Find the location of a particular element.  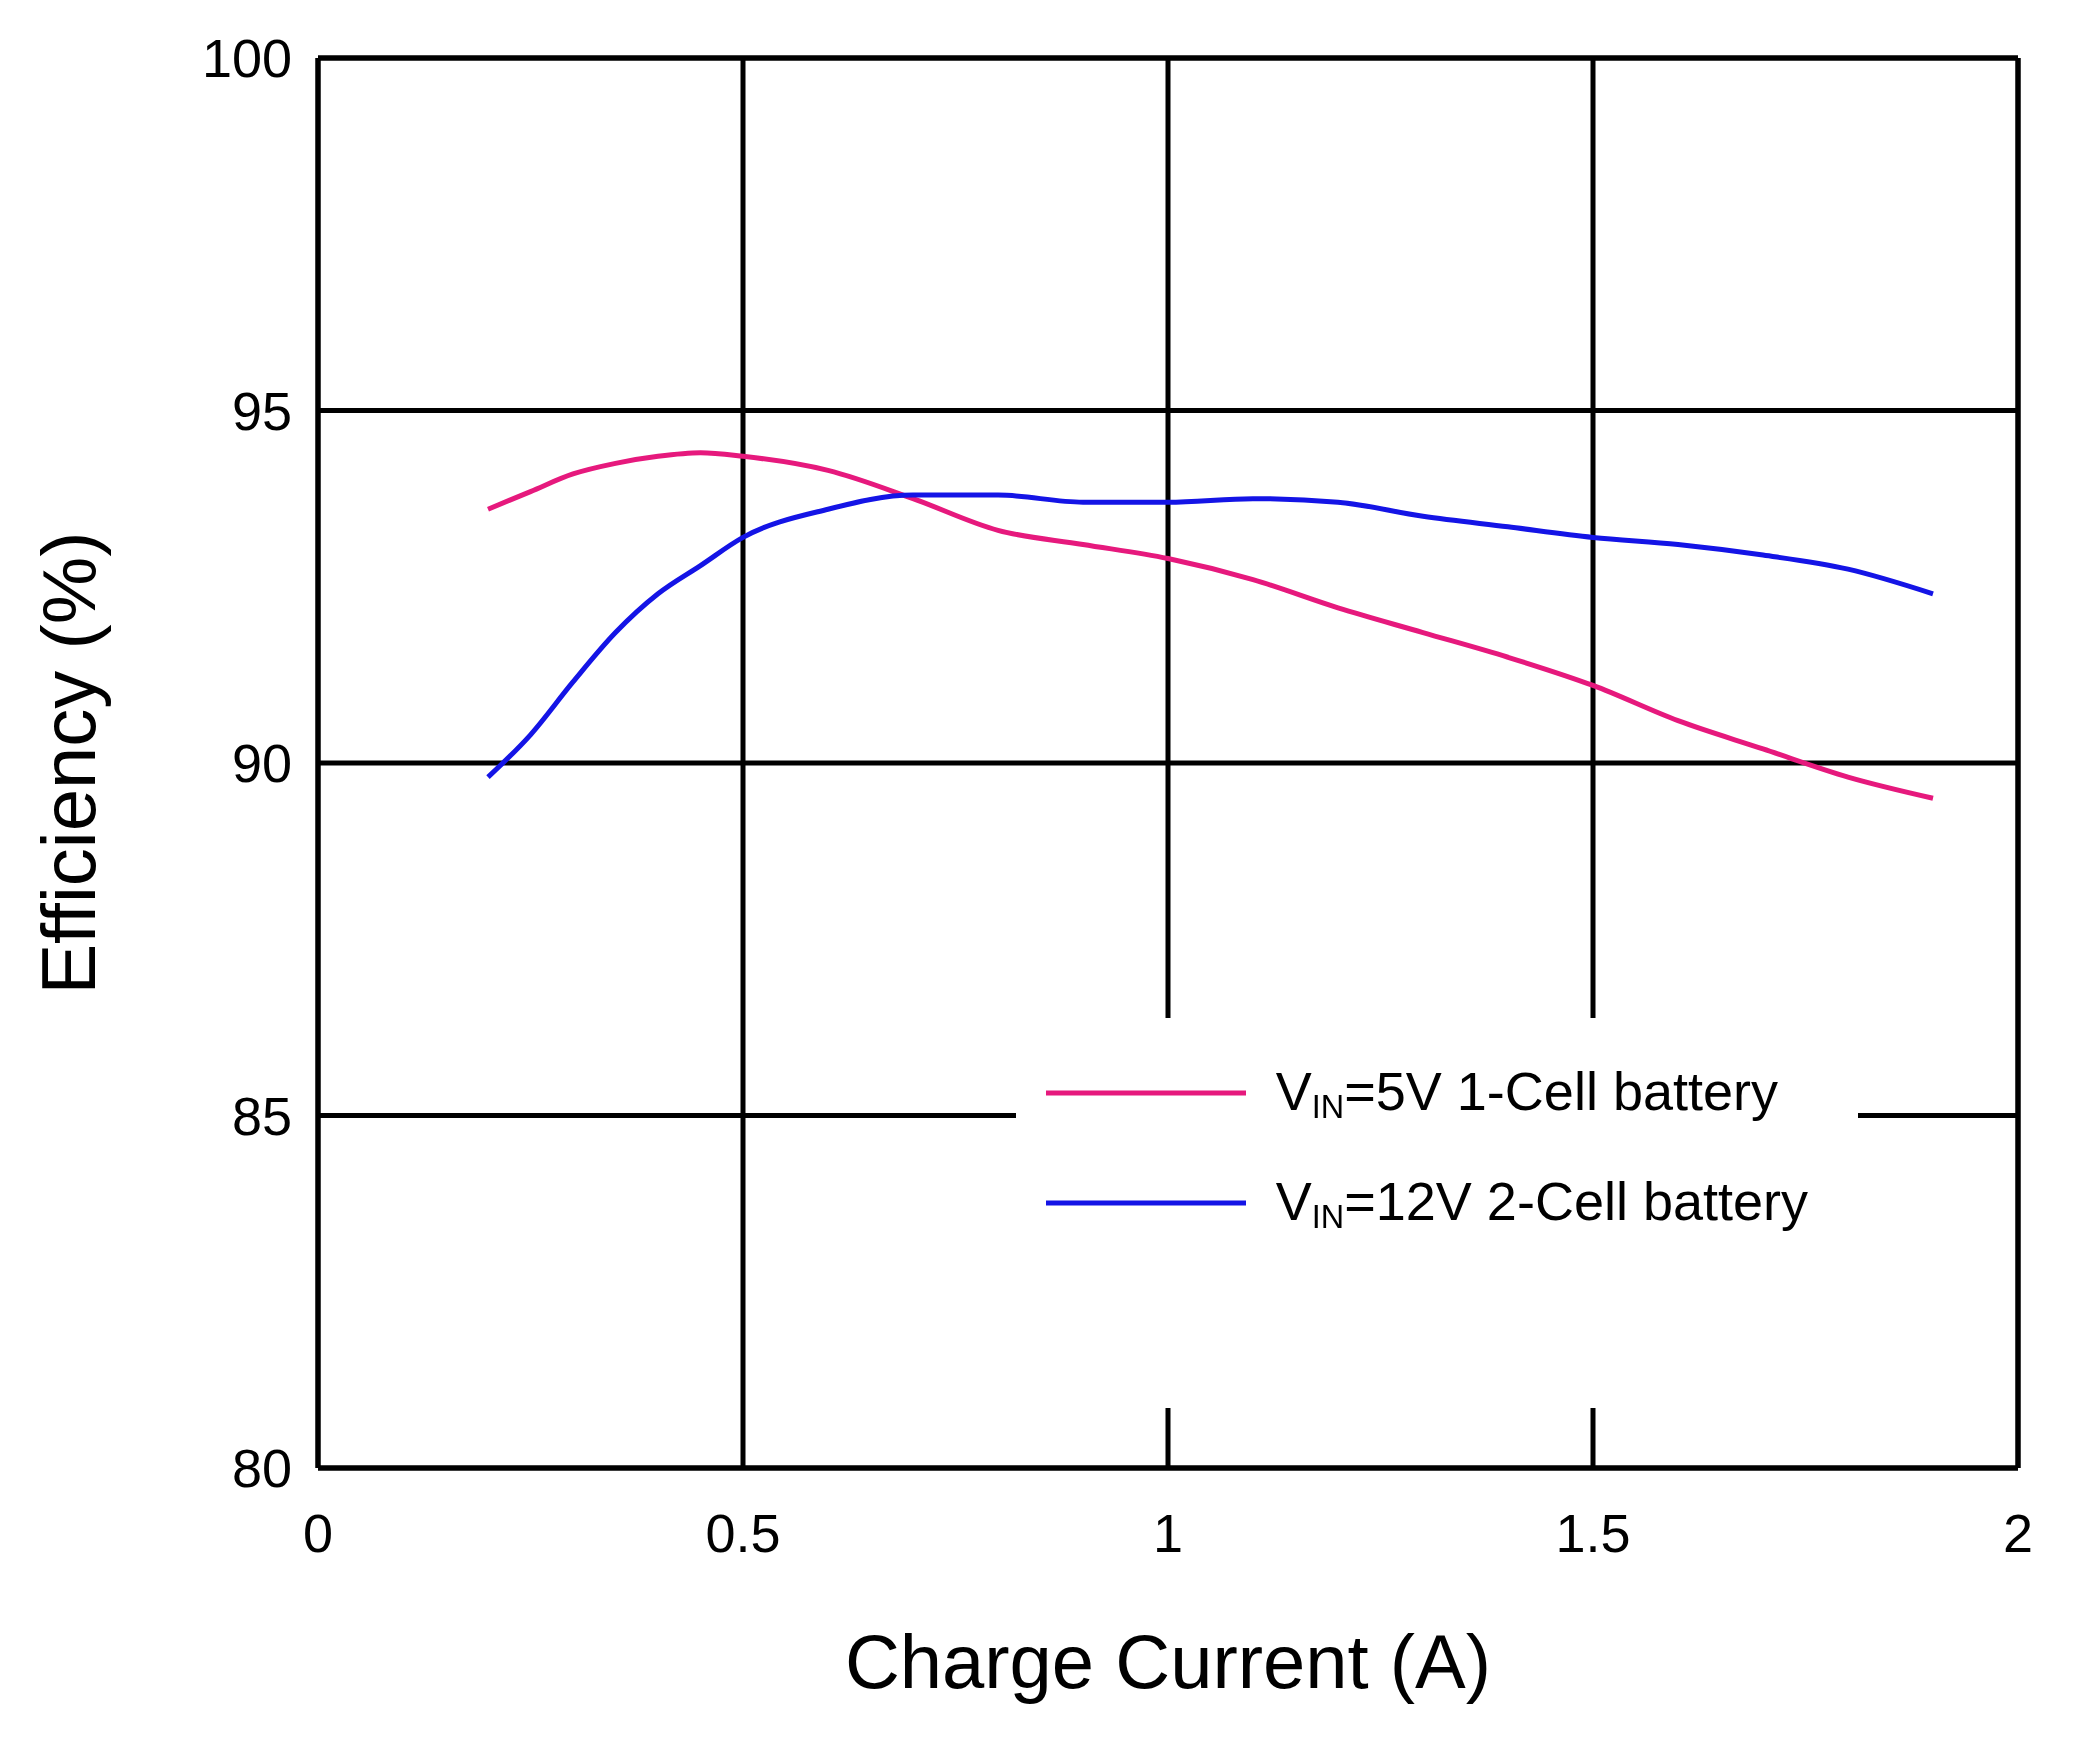

y-tick-label: 85 is located at coordinates (261, 1115).